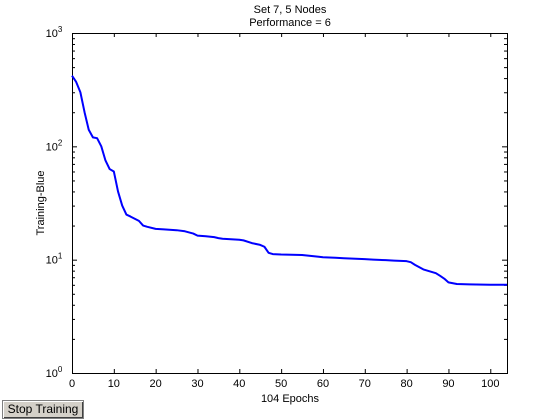  I want to click on x-tick-label: 30, so click(197, 384).